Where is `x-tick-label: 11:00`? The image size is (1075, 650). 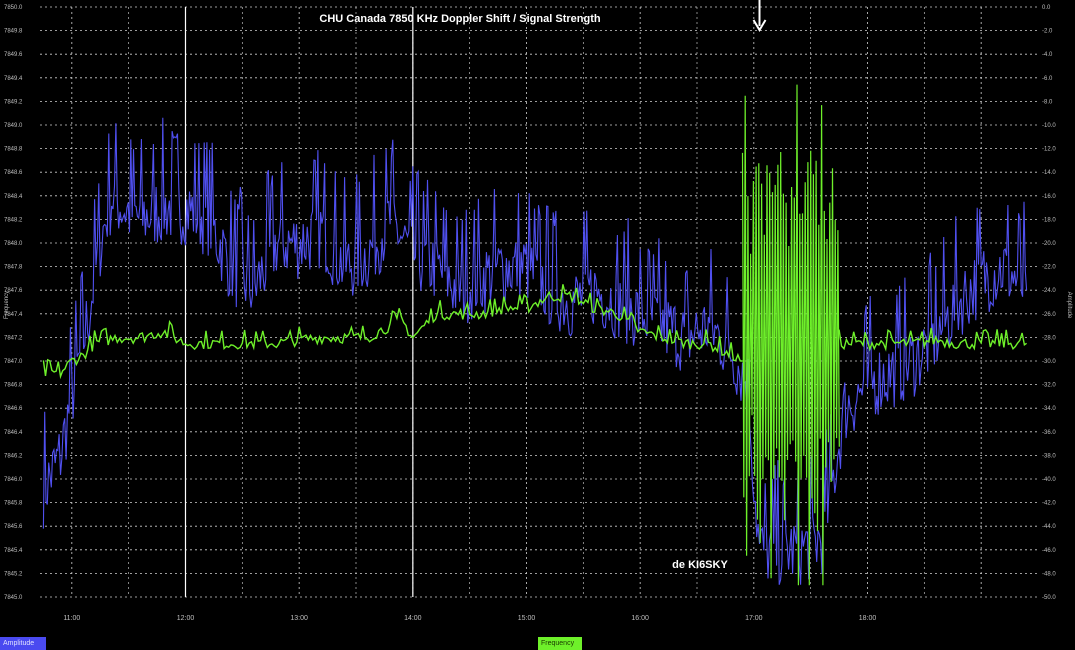 x-tick-label: 11:00 is located at coordinates (71, 618).